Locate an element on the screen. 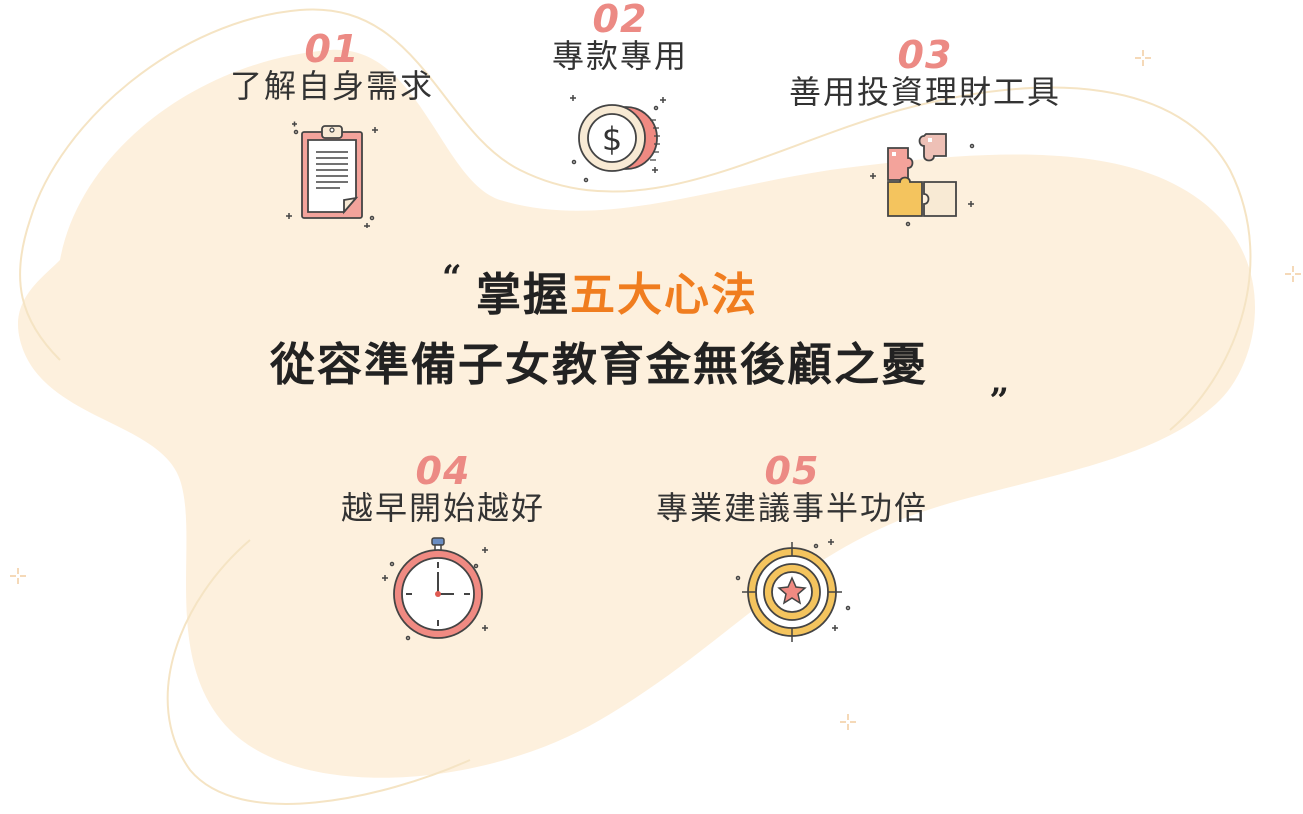 This screenshot has height=814, width=1303. step-01: 01 了解自身需求 is located at coordinates (332, 67).